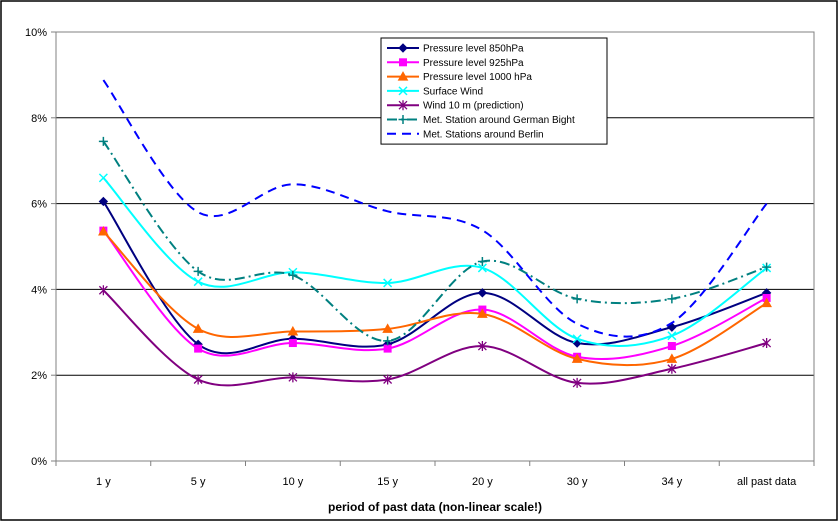 The height and width of the screenshot is (522, 839). What do you see at coordinates (103, 482) in the screenshot?
I see `x-tick-label: 1 y` at bounding box center [103, 482].